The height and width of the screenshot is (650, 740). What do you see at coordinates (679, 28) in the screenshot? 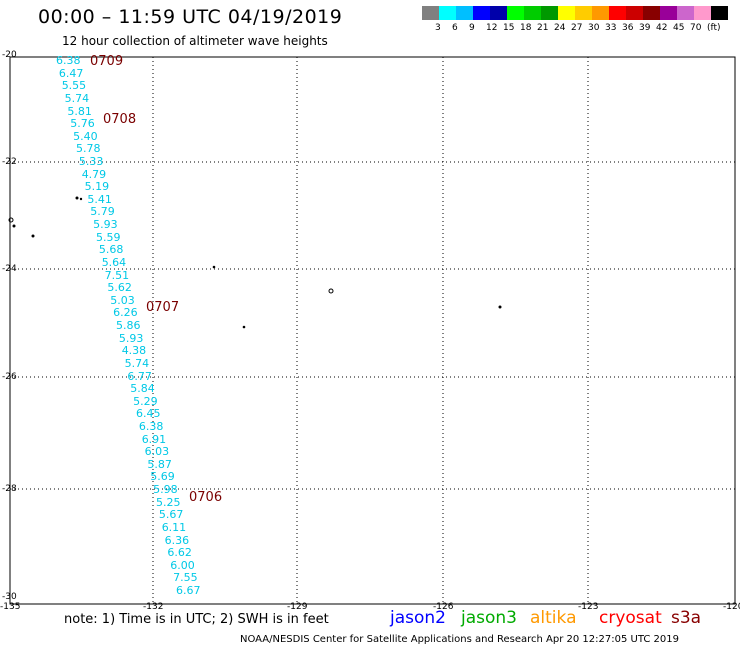
I see `legend-label: 45` at bounding box center [679, 28].